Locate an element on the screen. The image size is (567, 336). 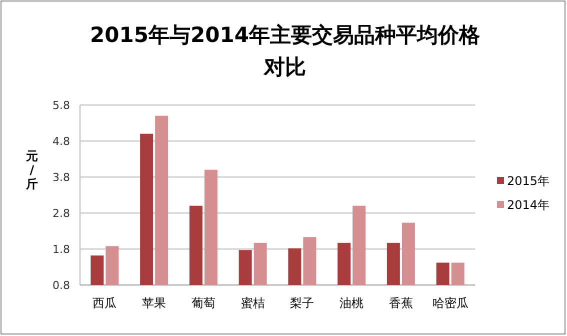
x-tick-label: 苹果 is located at coordinates (154, 303).